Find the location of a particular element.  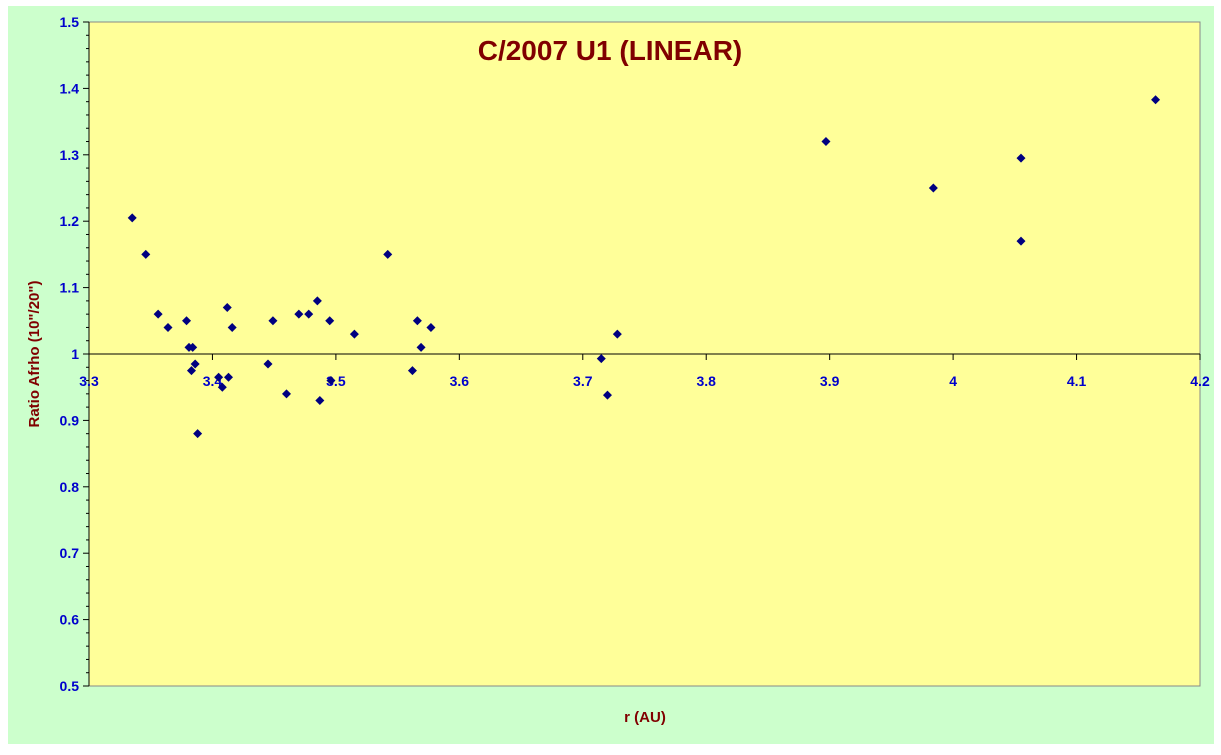

x-axis-title: r (AU) is located at coordinates (645, 717).